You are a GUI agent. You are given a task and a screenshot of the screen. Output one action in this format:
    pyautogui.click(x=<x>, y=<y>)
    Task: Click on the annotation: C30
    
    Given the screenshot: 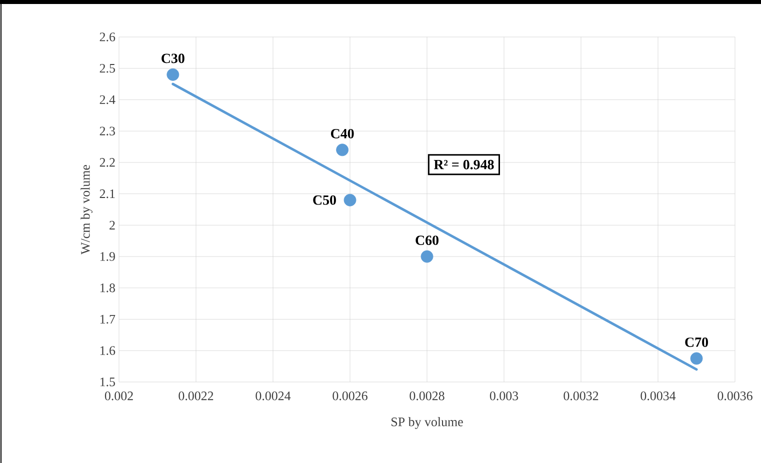 What is the action you would take?
    pyautogui.click(x=173, y=59)
    